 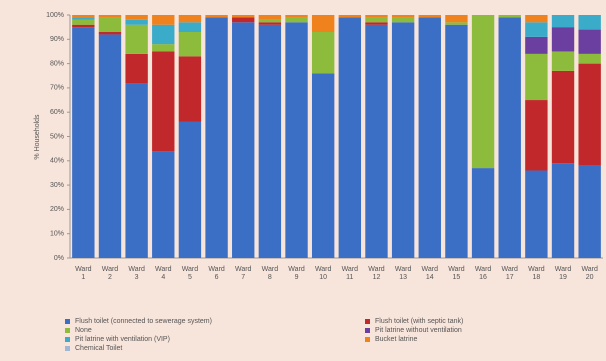 What do you see at coordinates (55, 15) in the screenshot?
I see `y-tick-label: 100%` at bounding box center [55, 15].